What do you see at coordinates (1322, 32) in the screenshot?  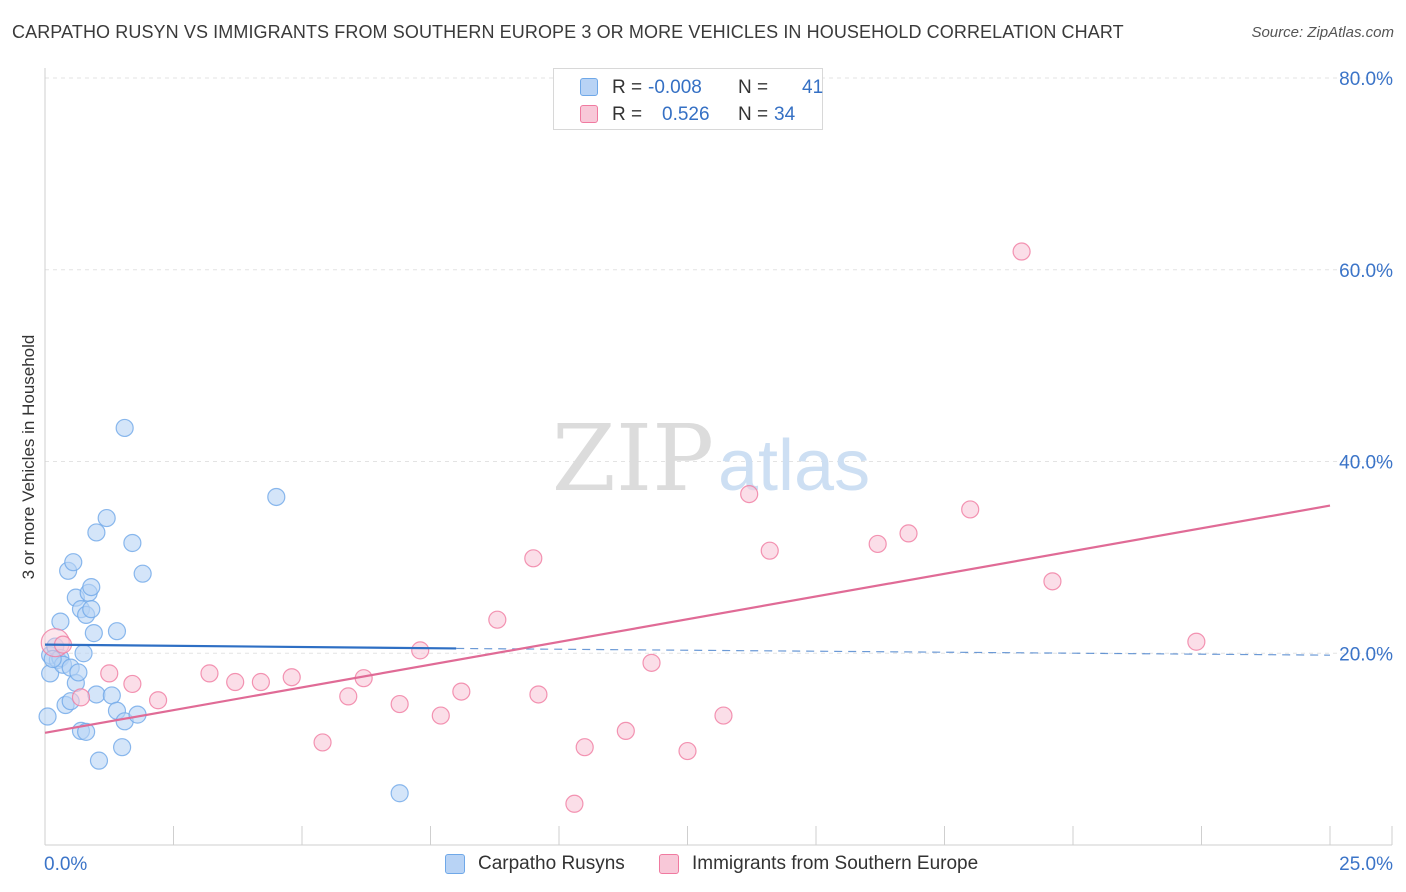 I see `source-label: Source: ZipAtlas.com` at bounding box center [1322, 32].